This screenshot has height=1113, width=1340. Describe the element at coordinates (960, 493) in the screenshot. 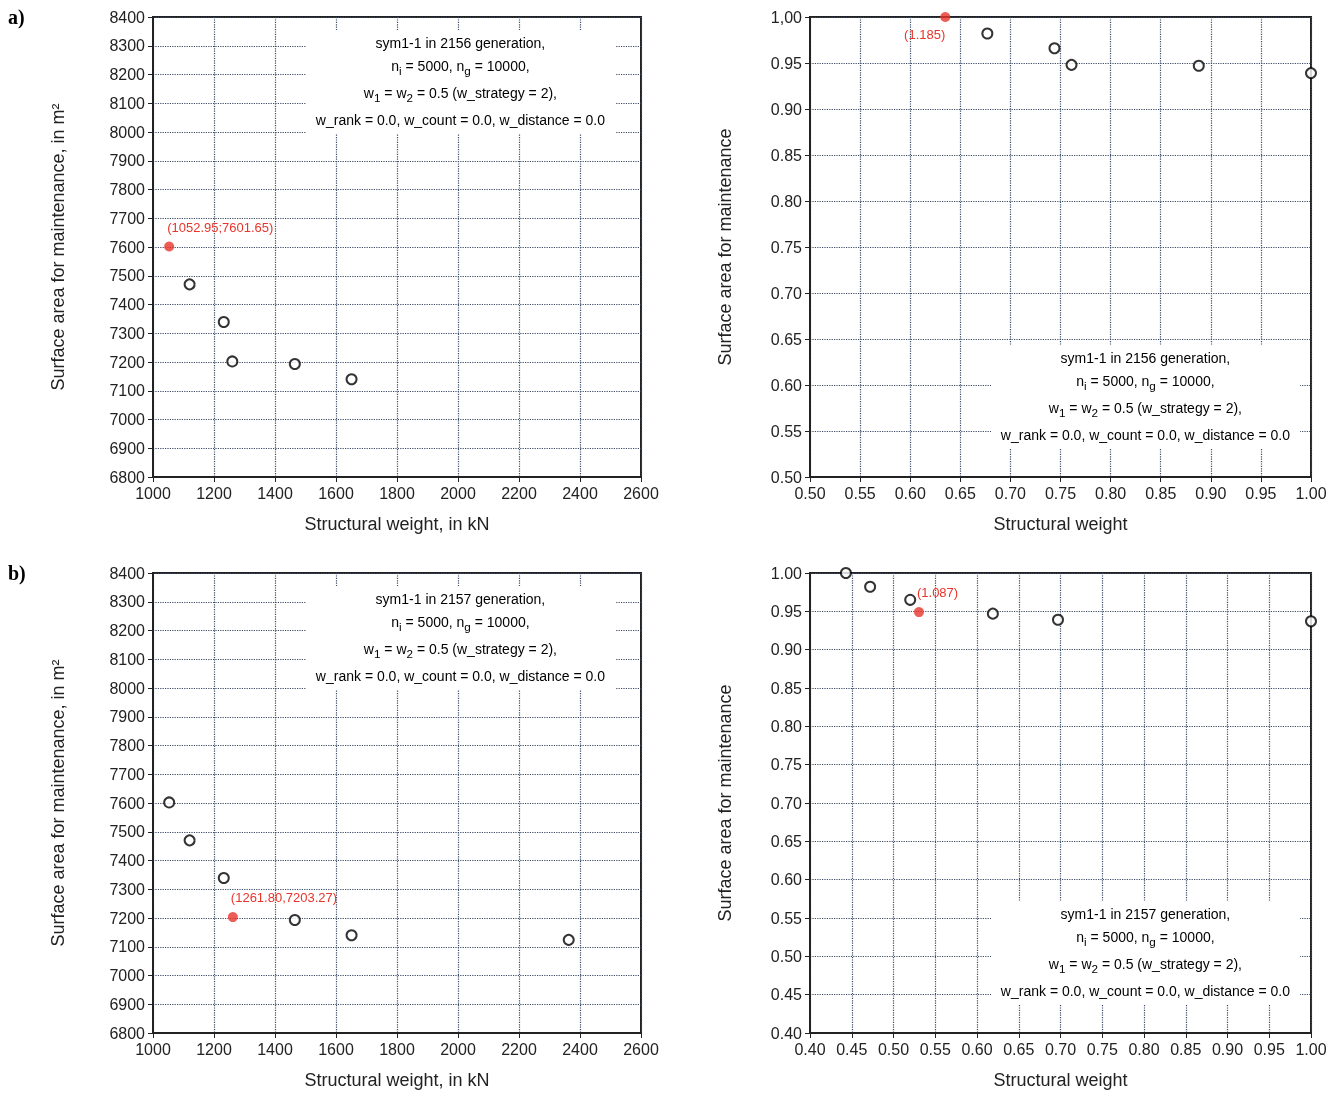

I see `x-tick-label: 0.65` at that location.